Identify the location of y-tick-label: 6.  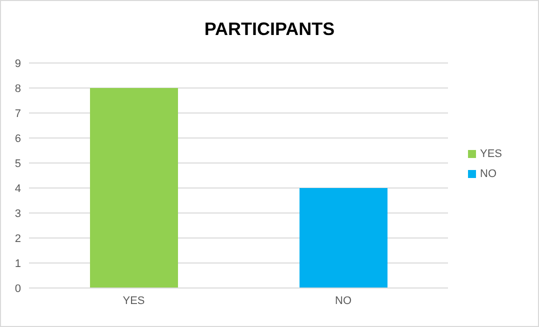
(17, 138).